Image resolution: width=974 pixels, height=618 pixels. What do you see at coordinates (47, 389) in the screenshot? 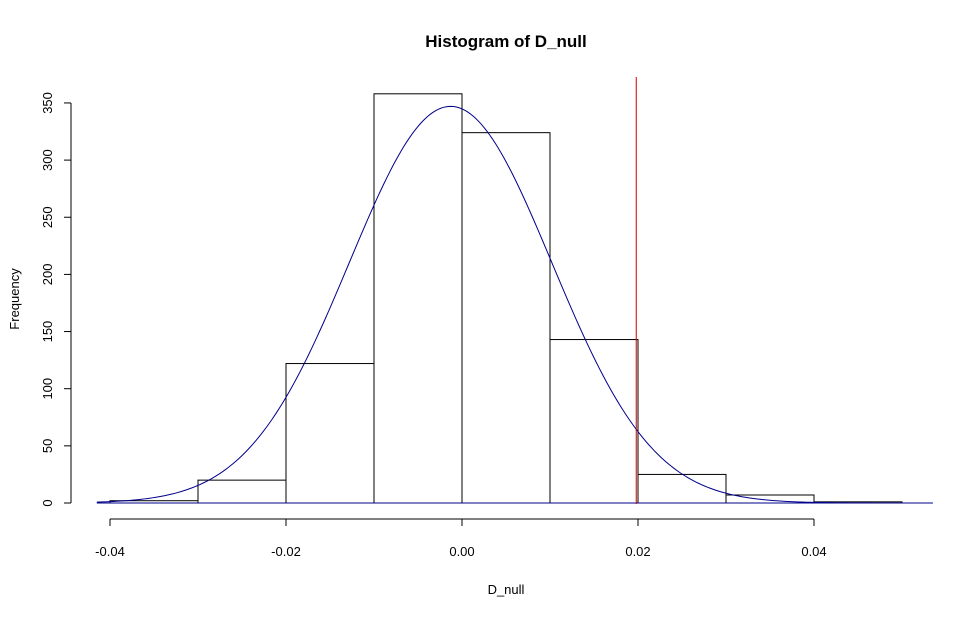
I see `y-tick-label: 100` at bounding box center [47, 389].